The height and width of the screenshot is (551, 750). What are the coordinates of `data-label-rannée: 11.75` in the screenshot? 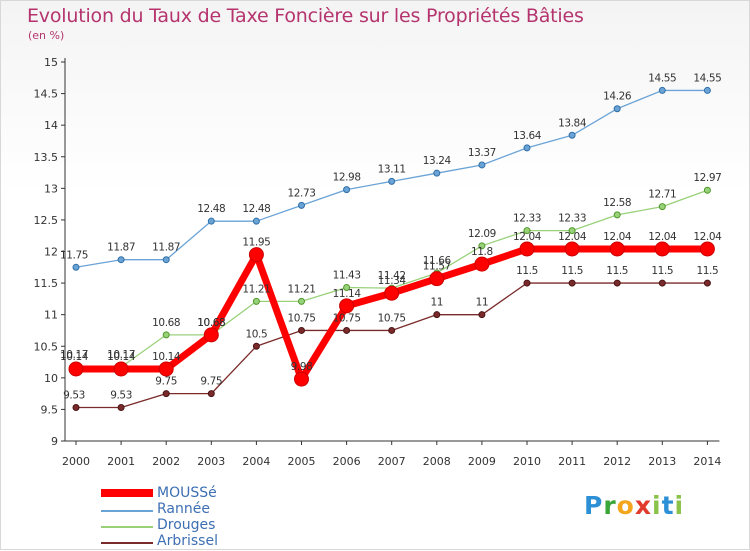 It's located at (74, 255).